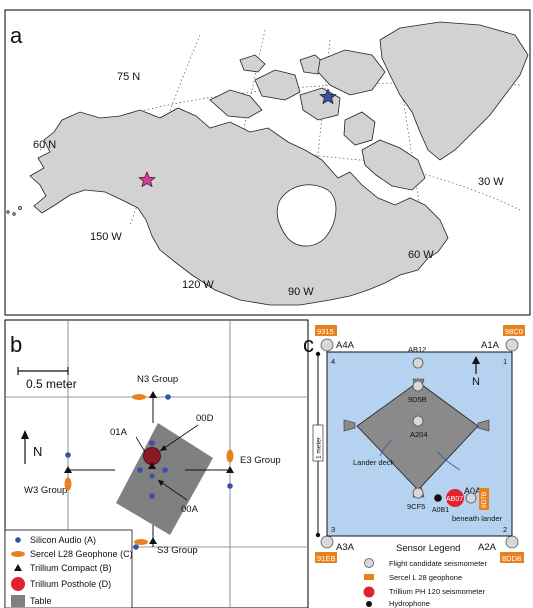 The width and height of the screenshot is (533, 608). I want to click on legend-trillium-posthole: Trillium Posthole (D), so click(70, 584).